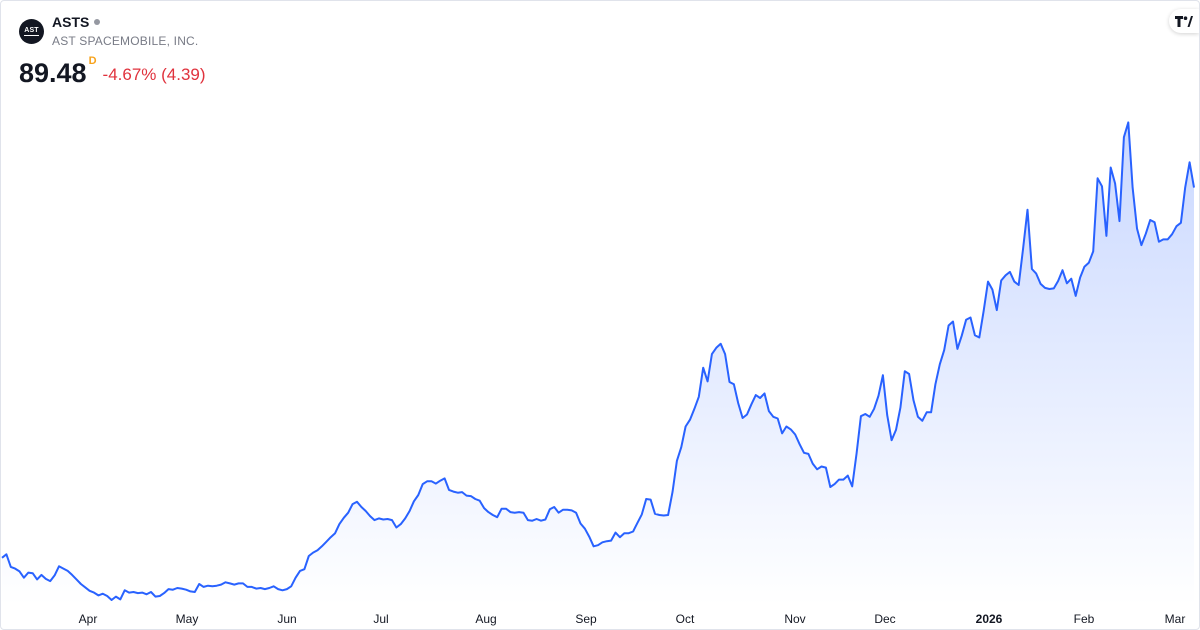  Describe the element at coordinates (53, 73) in the screenshot. I see `last-price: 89.48` at that location.